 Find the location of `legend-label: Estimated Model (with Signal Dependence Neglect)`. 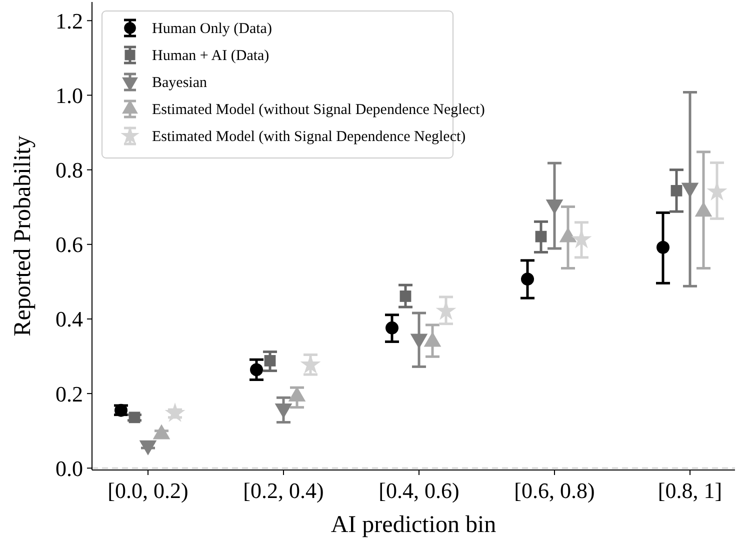

legend-label: Estimated Model (with Signal Dependence Neglect) is located at coordinates (309, 137).